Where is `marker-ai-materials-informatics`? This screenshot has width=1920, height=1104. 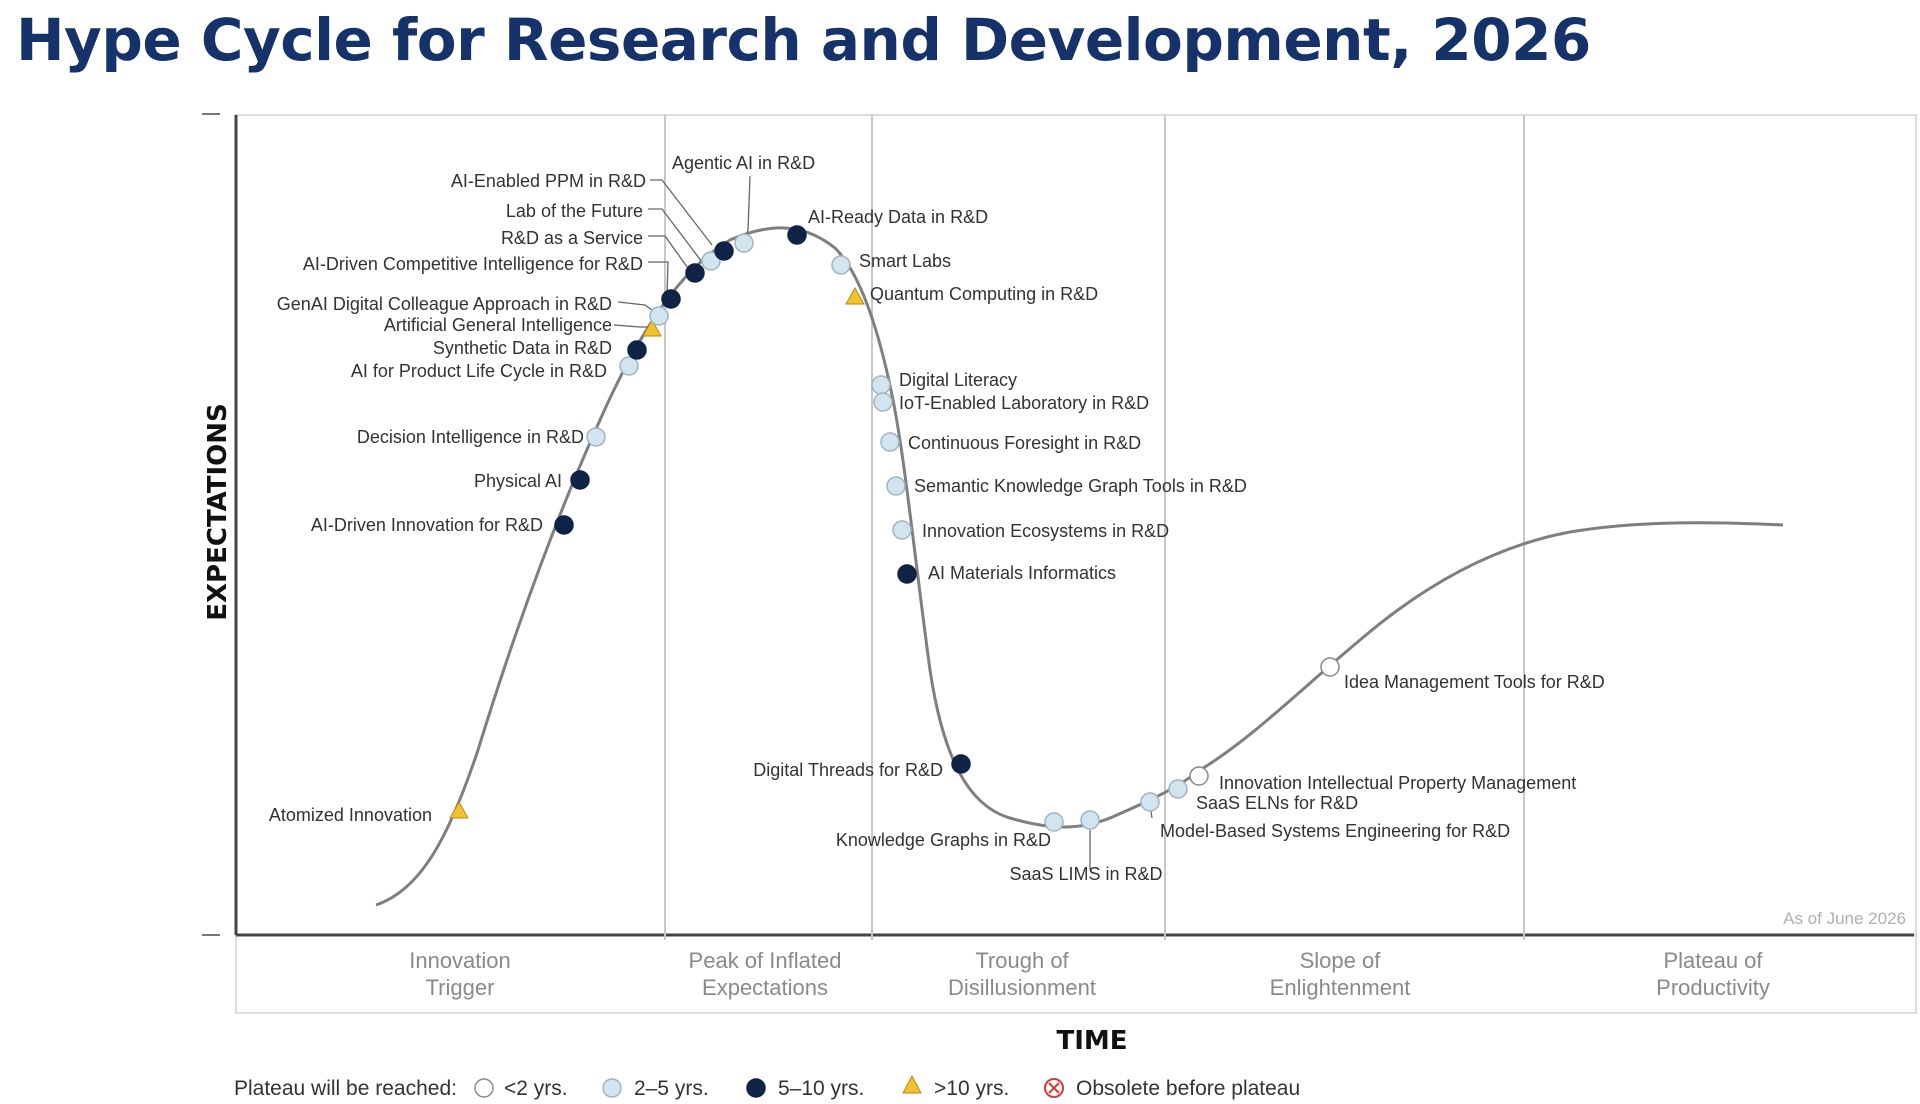
marker-ai-materials-informatics is located at coordinates (907, 574).